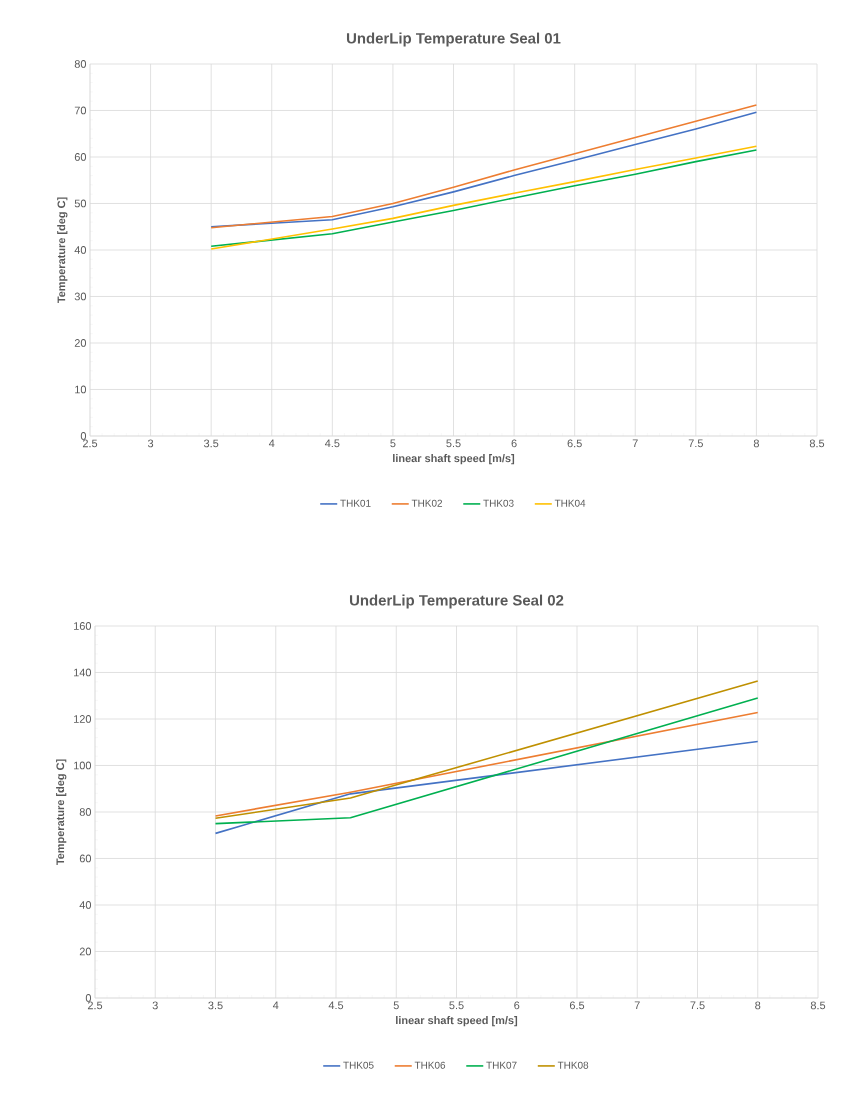  Describe the element at coordinates (430, 1065) in the screenshot. I see `legend-label: THK06` at that location.